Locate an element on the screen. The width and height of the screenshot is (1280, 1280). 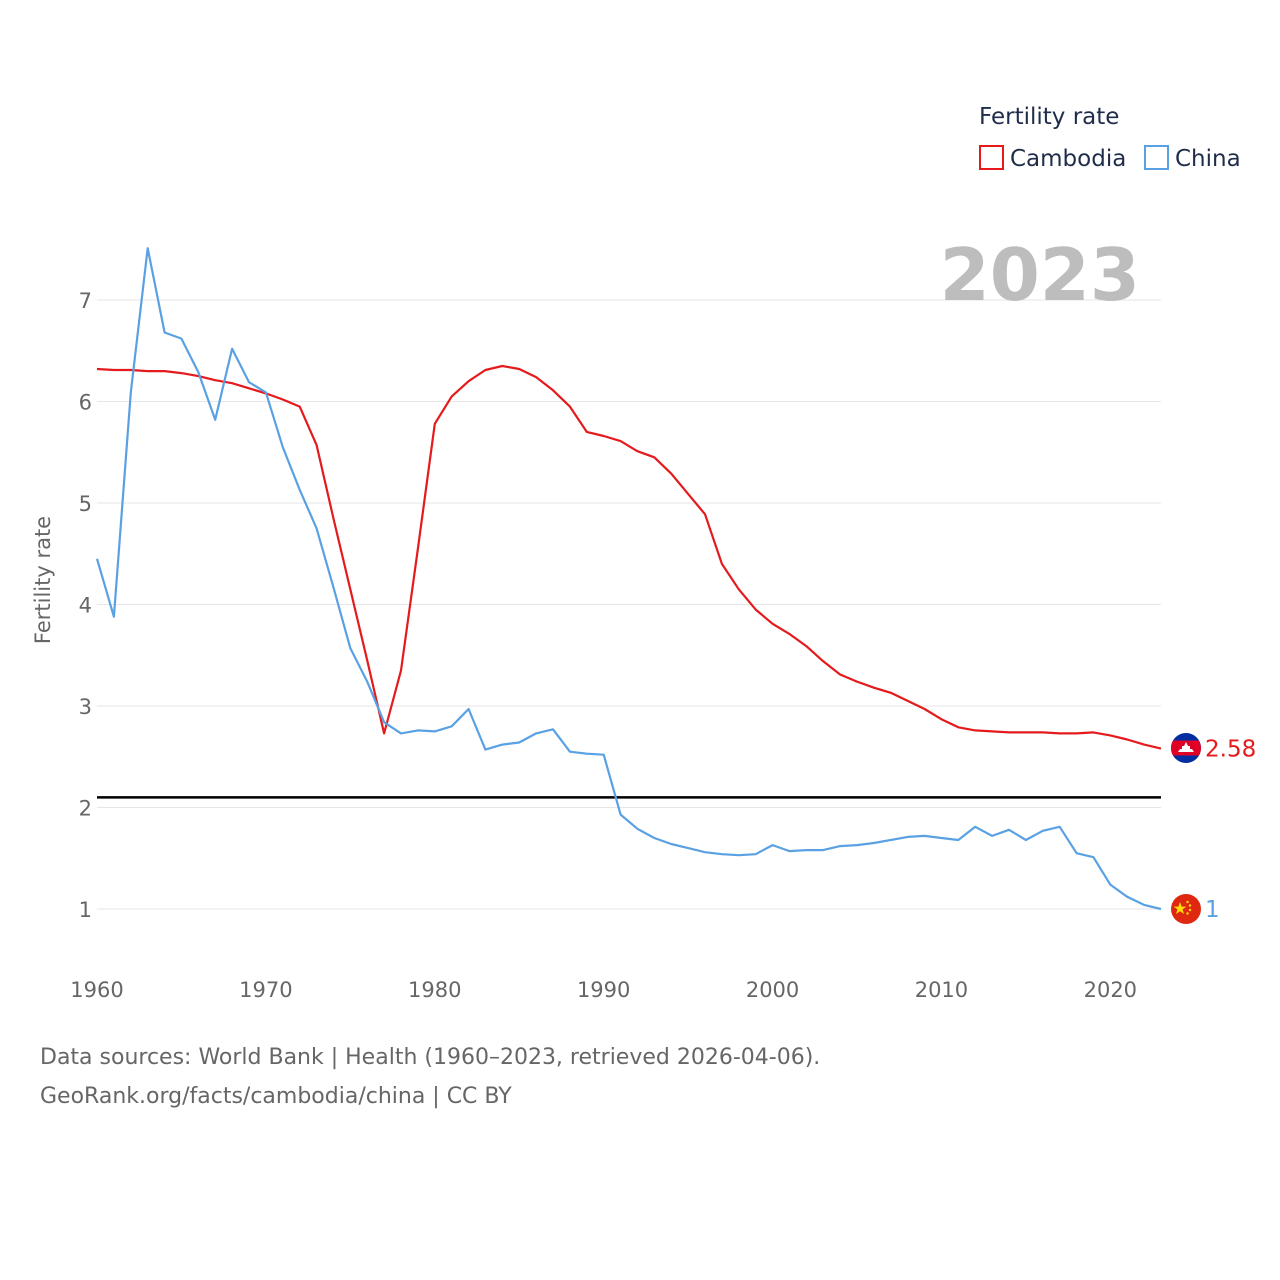
y-tick-label: 4 is located at coordinates (85, 606).